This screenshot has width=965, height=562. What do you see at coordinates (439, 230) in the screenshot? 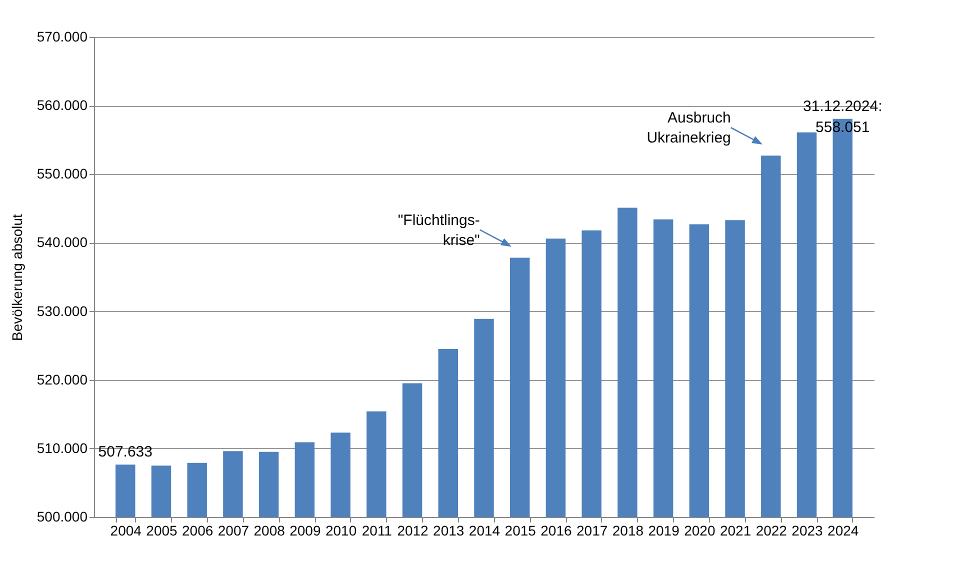
I see `annotation: "Flüchtlings- krise"` at bounding box center [439, 230].